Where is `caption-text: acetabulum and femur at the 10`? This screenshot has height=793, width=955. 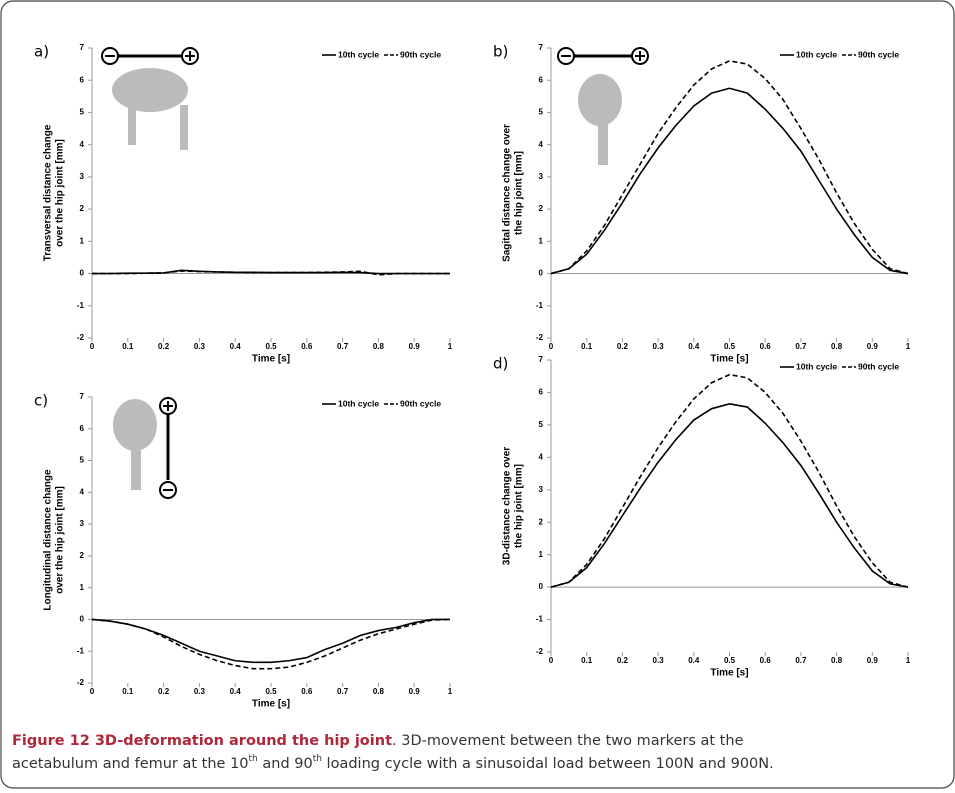
caption-text: acetabulum and femur at the 10 is located at coordinates (130, 764).